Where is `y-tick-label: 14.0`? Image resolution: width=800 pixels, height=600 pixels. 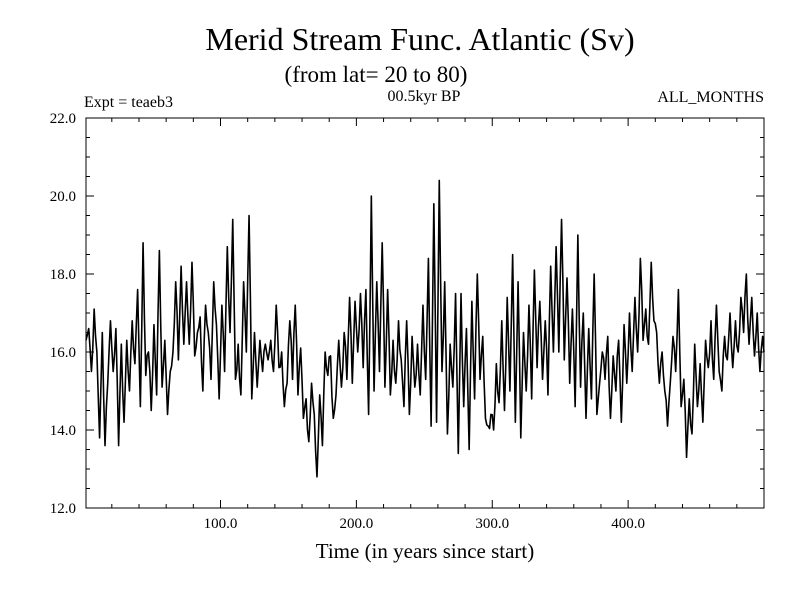
y-tick-label: 14.0 is located at coordinates (63, 431).